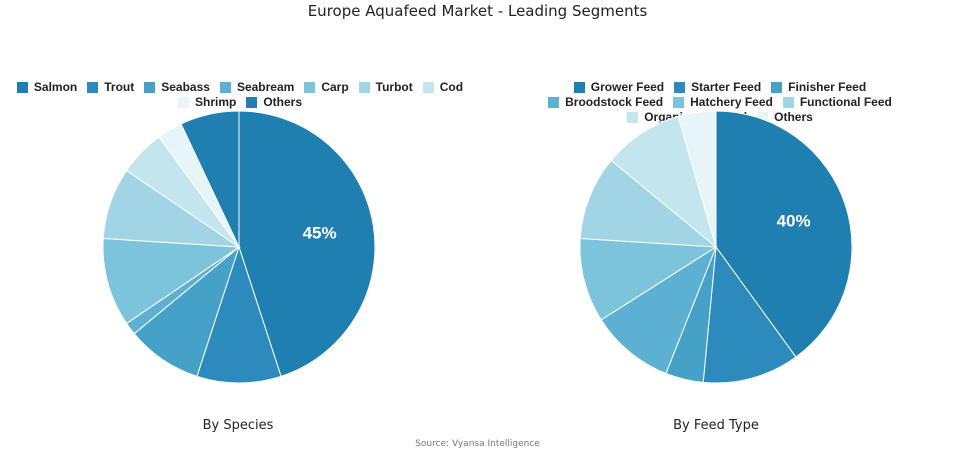 The height and width of the screenshot is (454, 955). I want to click on legend-label: Salmon, so click(55, 87).